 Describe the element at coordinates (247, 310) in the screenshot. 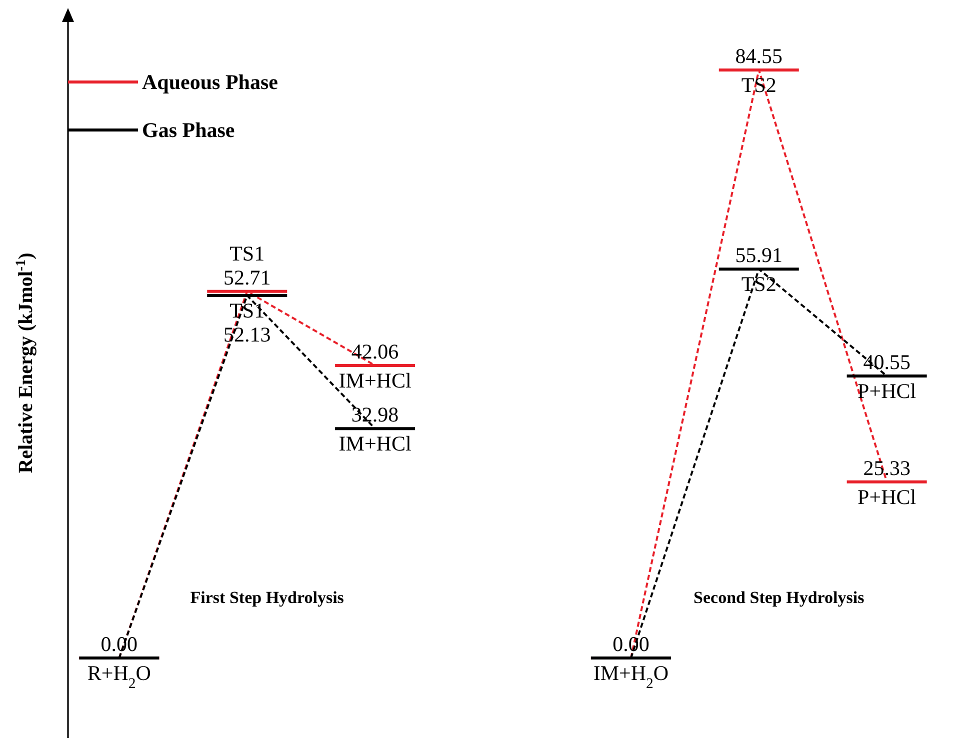

I see `category-label: TS1` at that location.